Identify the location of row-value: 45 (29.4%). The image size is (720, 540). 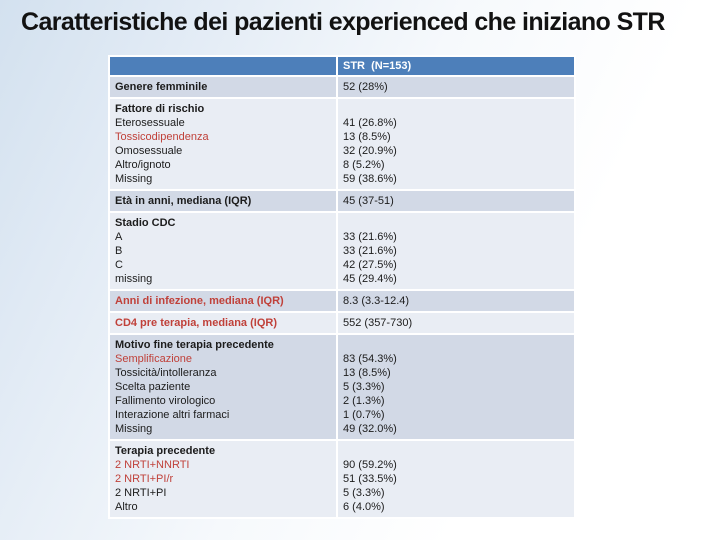
(370, 279).